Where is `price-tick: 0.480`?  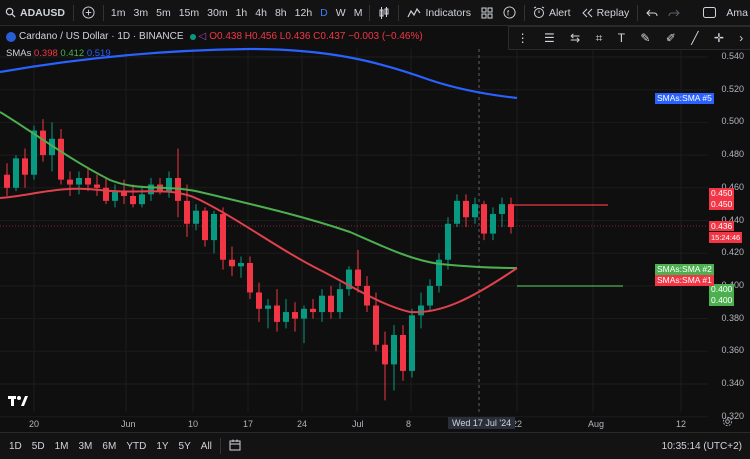 price-tick: 0.480 is located at coordinates (732, 154).